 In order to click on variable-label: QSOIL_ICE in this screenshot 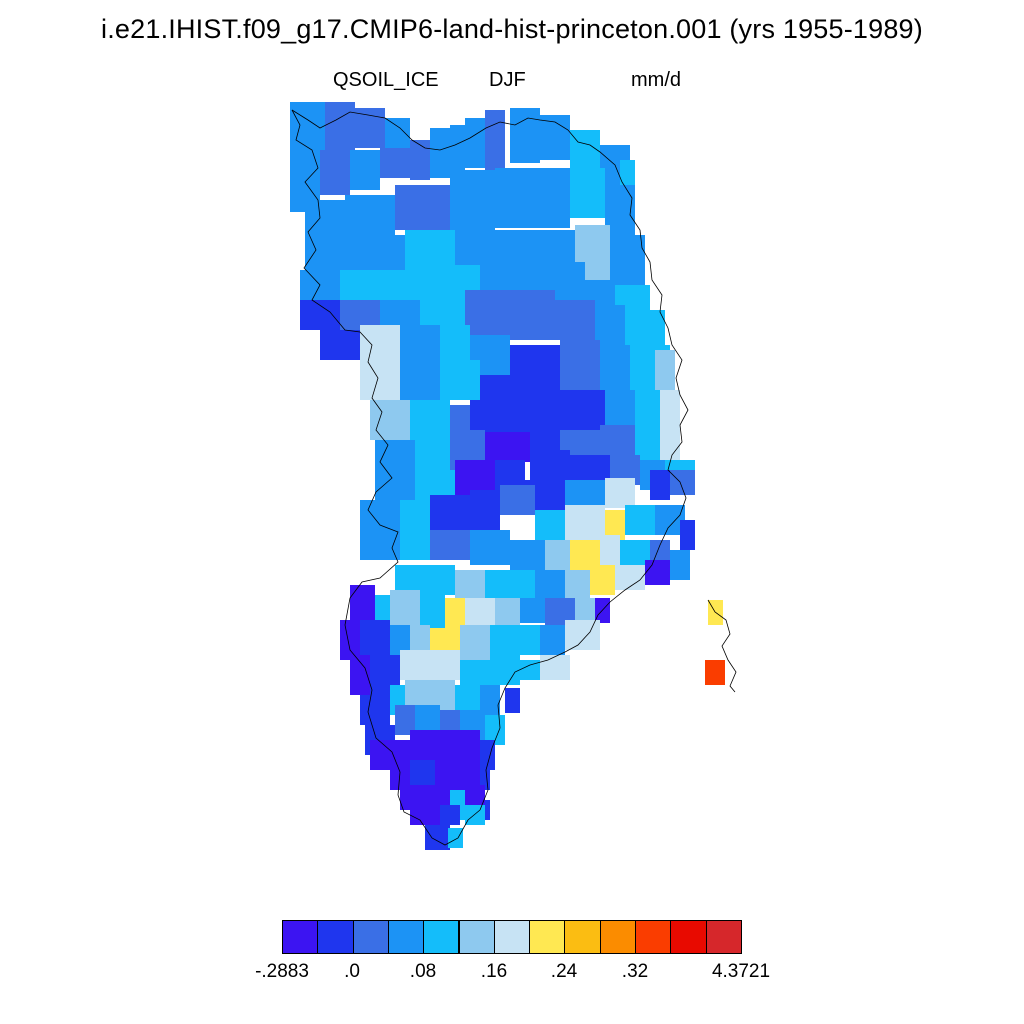, I will do `click(386, 80)`.